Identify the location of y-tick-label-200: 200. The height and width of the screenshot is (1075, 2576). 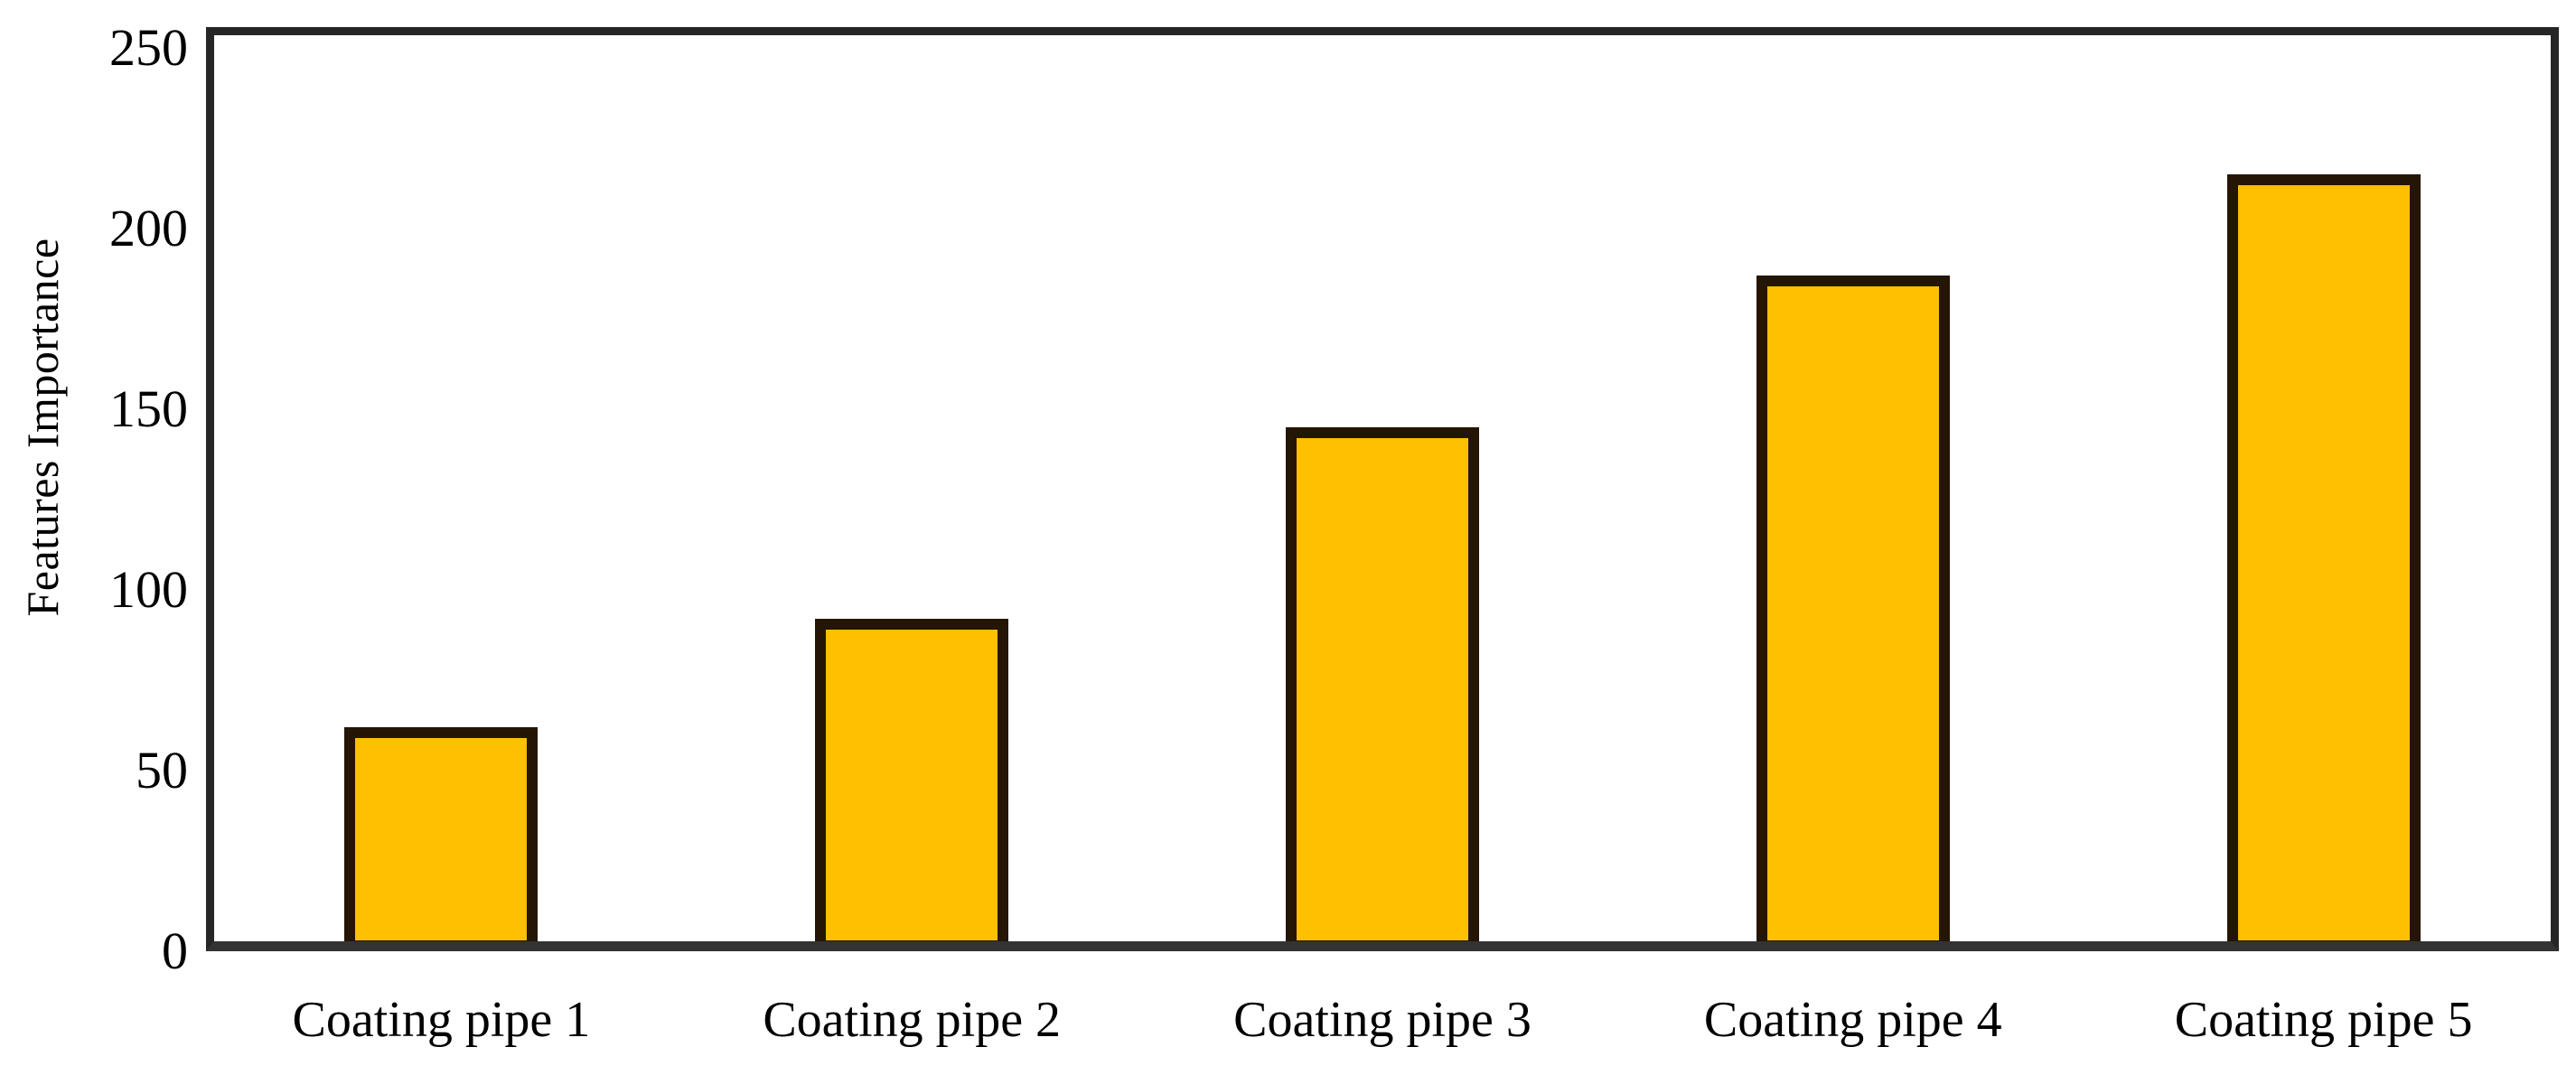
(148, 228).